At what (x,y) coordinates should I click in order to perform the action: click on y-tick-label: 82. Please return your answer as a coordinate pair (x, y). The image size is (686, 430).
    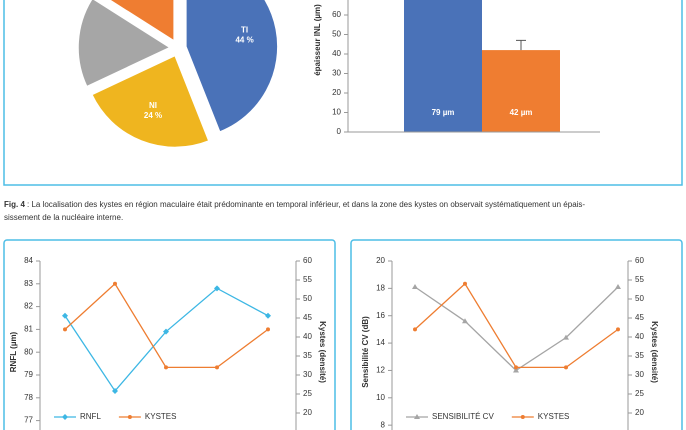
    Looking at the image, I should click on (28, 306).